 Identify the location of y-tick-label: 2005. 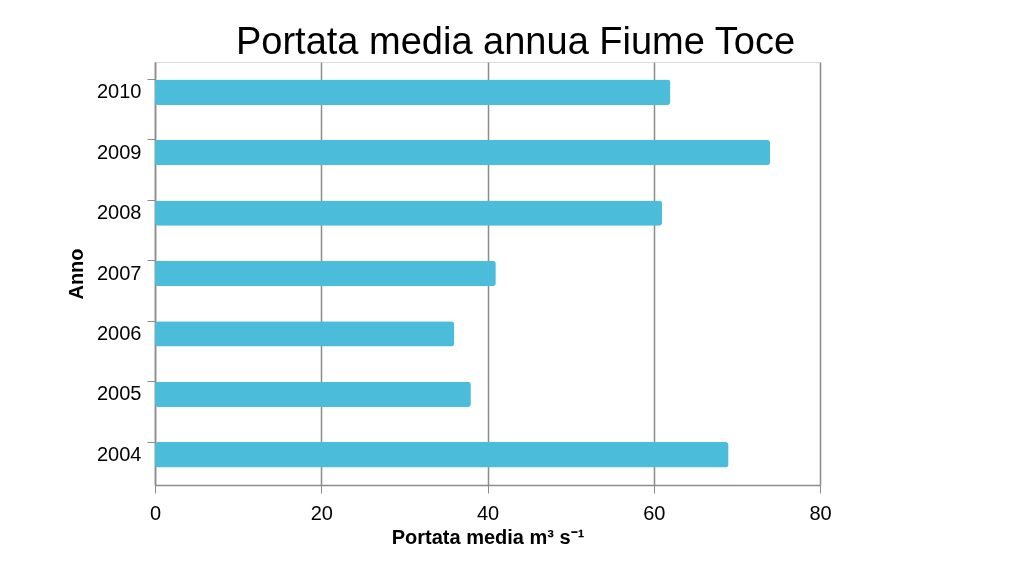
(119, 393).